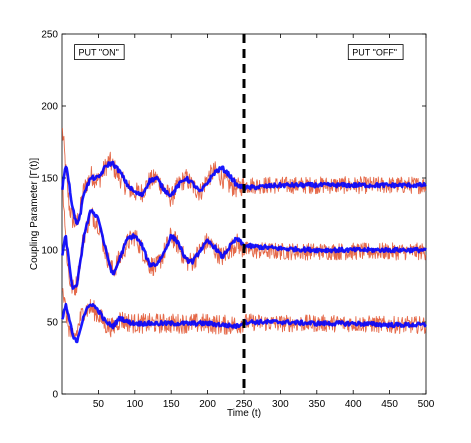 The height and width of the screenshot is (443, 471). I want to click on annotation-label: PUT "ON", so click(99, 53).